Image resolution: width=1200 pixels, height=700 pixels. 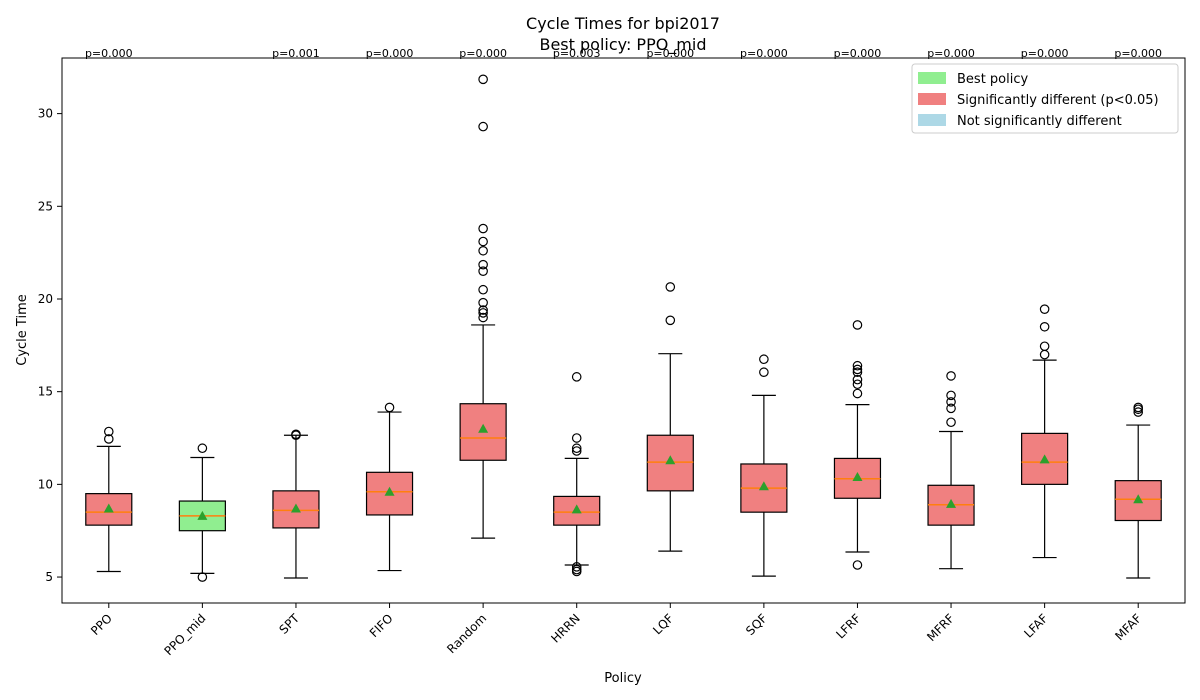 I want to click on y-axis-label: Cycle Time, so click(x=22, y=329).